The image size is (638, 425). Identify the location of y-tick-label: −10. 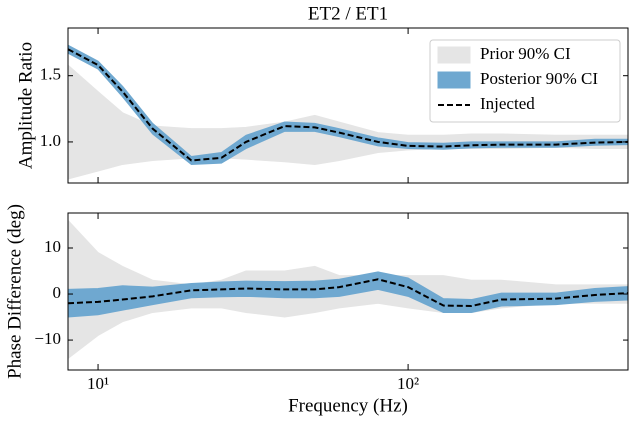
(47, 338).